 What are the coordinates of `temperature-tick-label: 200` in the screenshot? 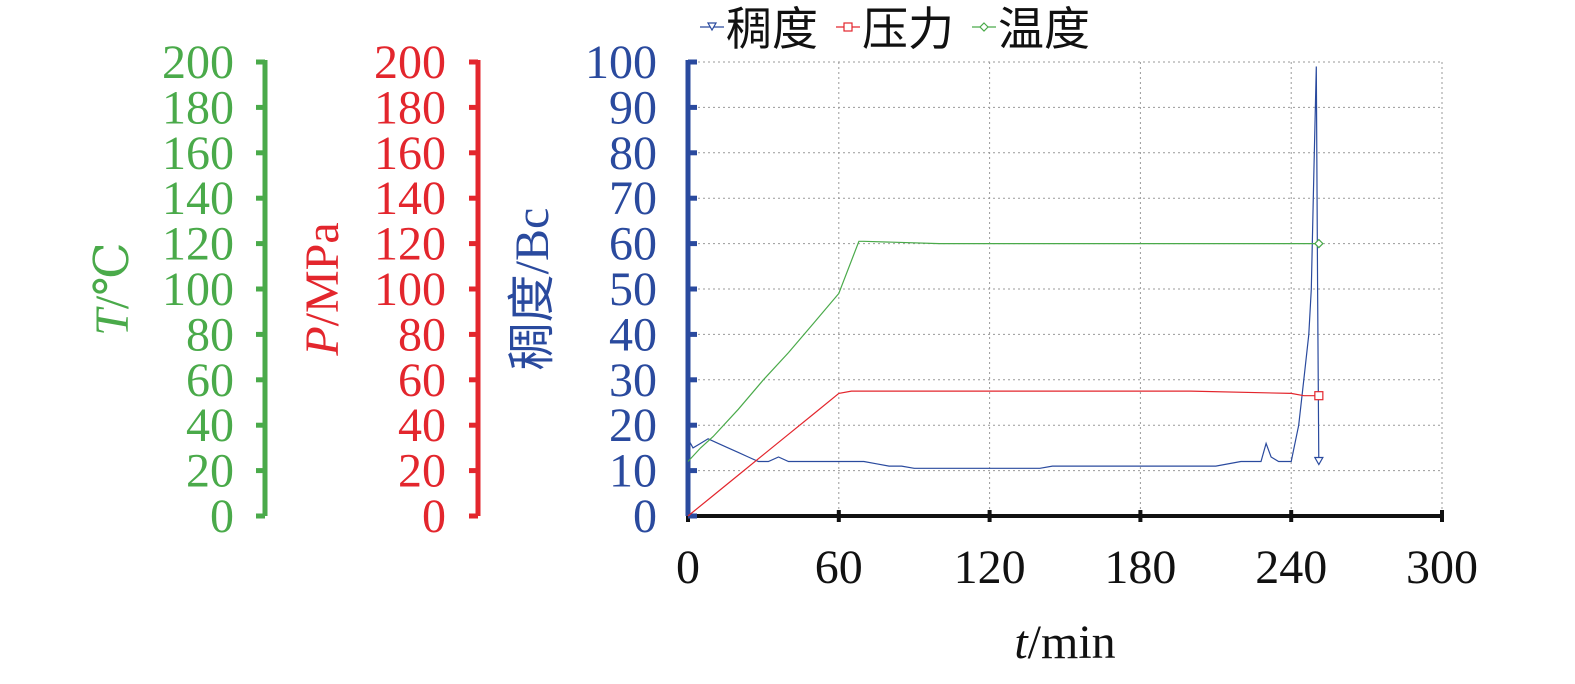 It's located at (198, 62).